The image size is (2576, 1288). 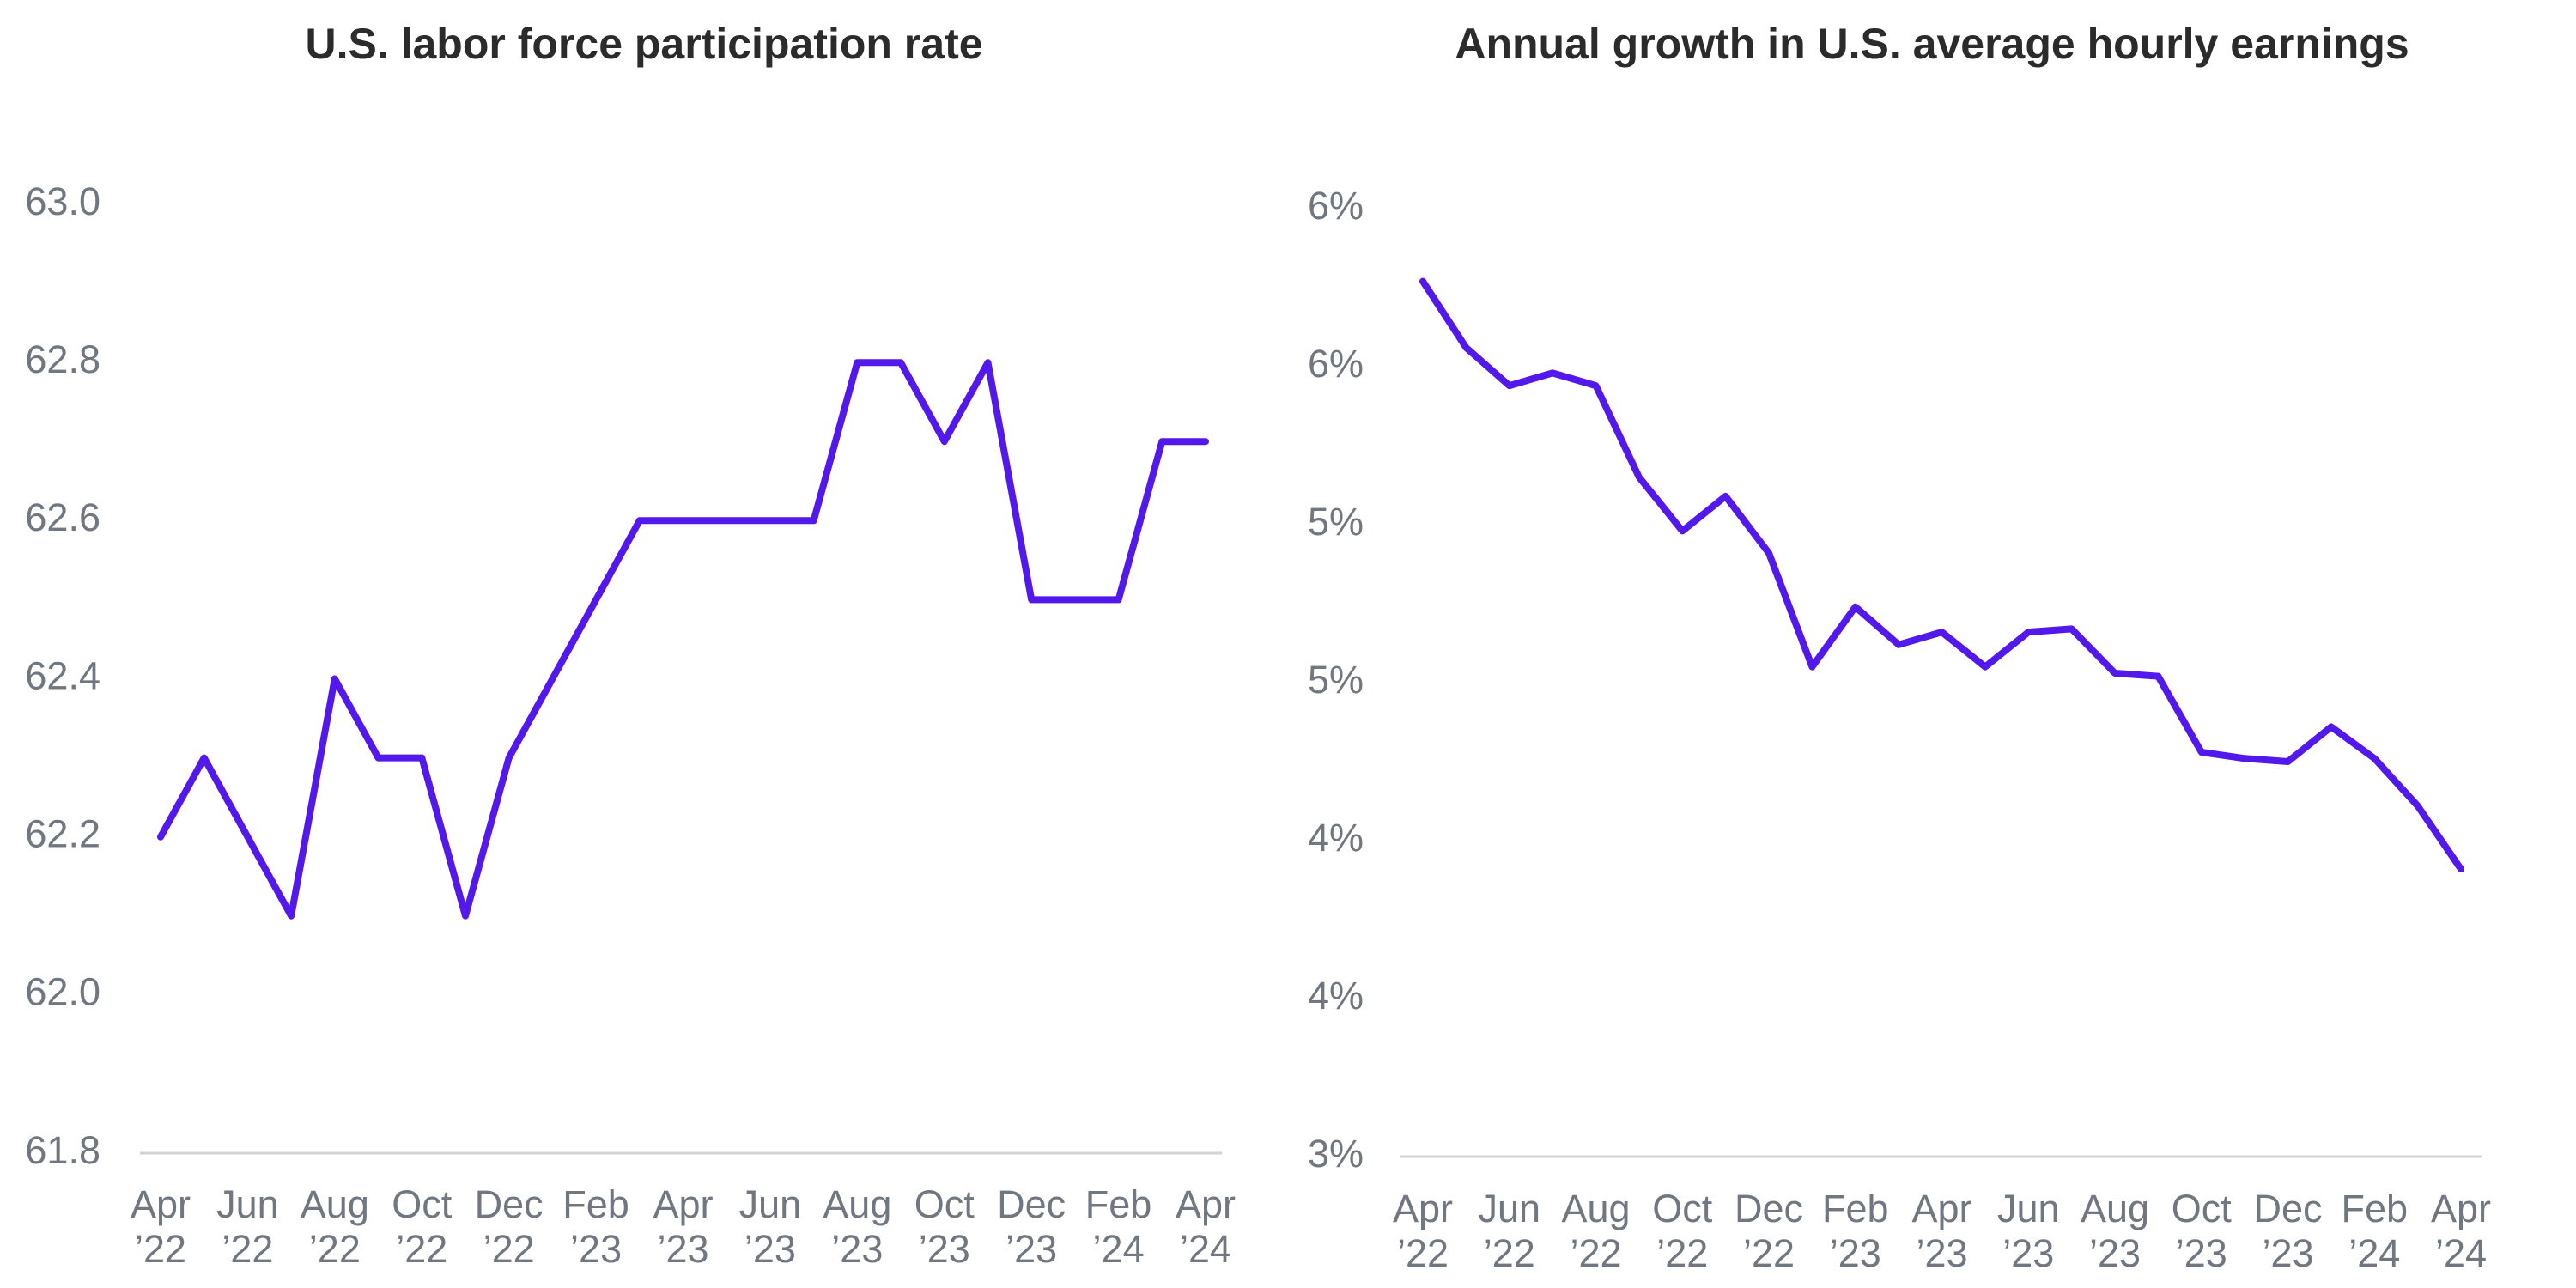 I want to click on y-tick-label: 62.4, so click(x=62, y=675).